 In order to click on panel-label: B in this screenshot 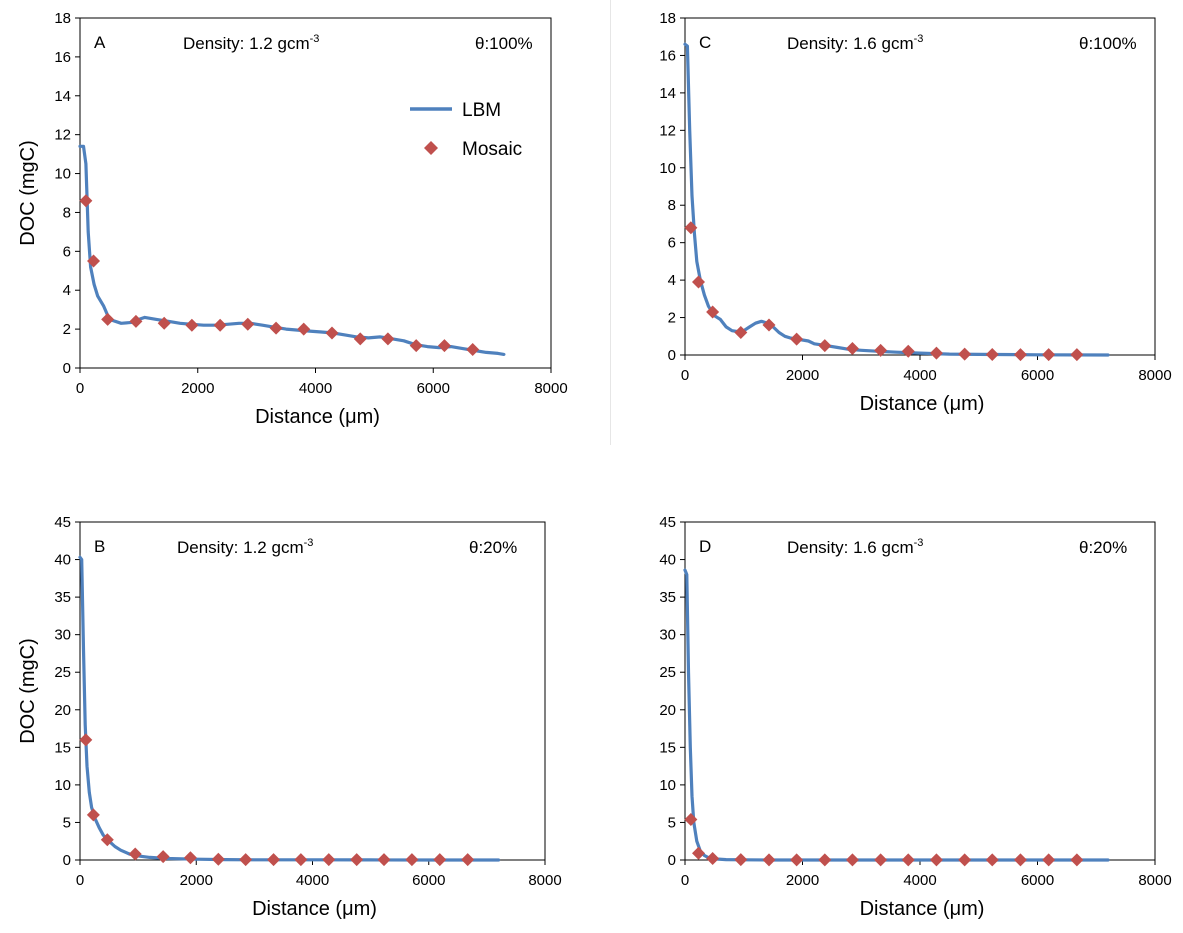, I will do `click(99, 546)`.